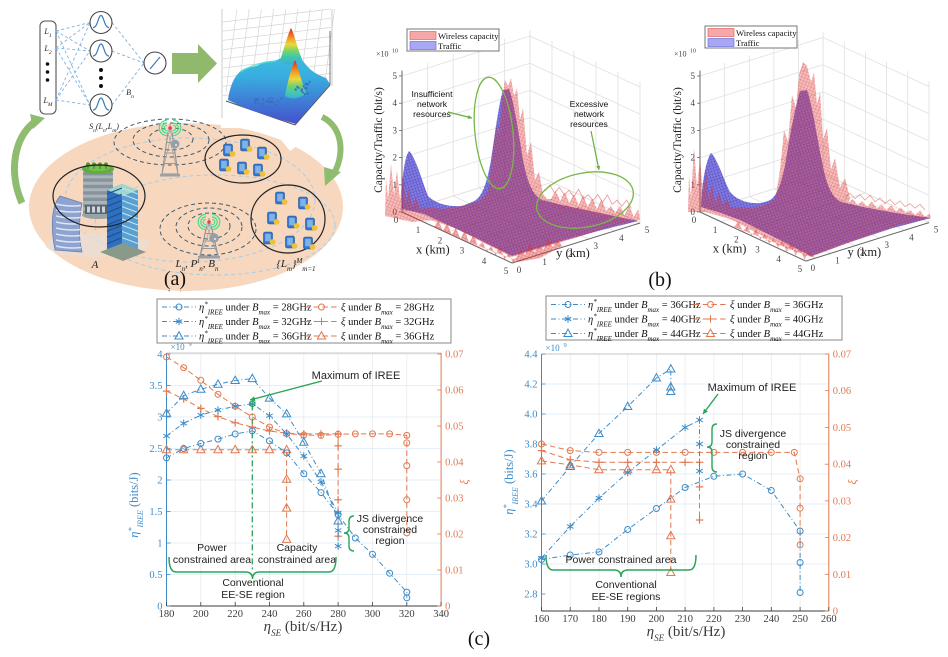  Describe the element at coordinates (530, 385) in the screenshot. I see `svg-text: 4.2` at that location.